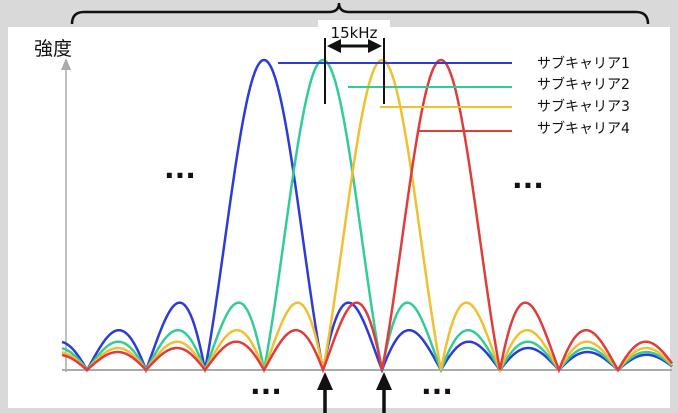  I want to click on spacing-arrowhead-right, so click(375, 46).